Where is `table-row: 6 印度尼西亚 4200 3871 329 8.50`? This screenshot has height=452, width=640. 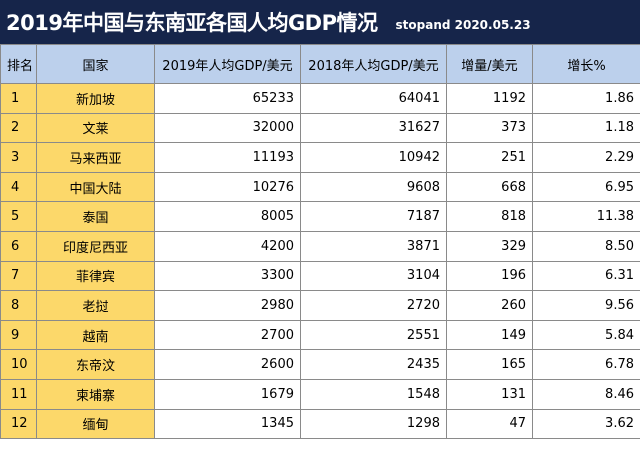 table-row: 6 印度尼西亚 4200 3871 329 8.50 is located at coordinates (320, 246).